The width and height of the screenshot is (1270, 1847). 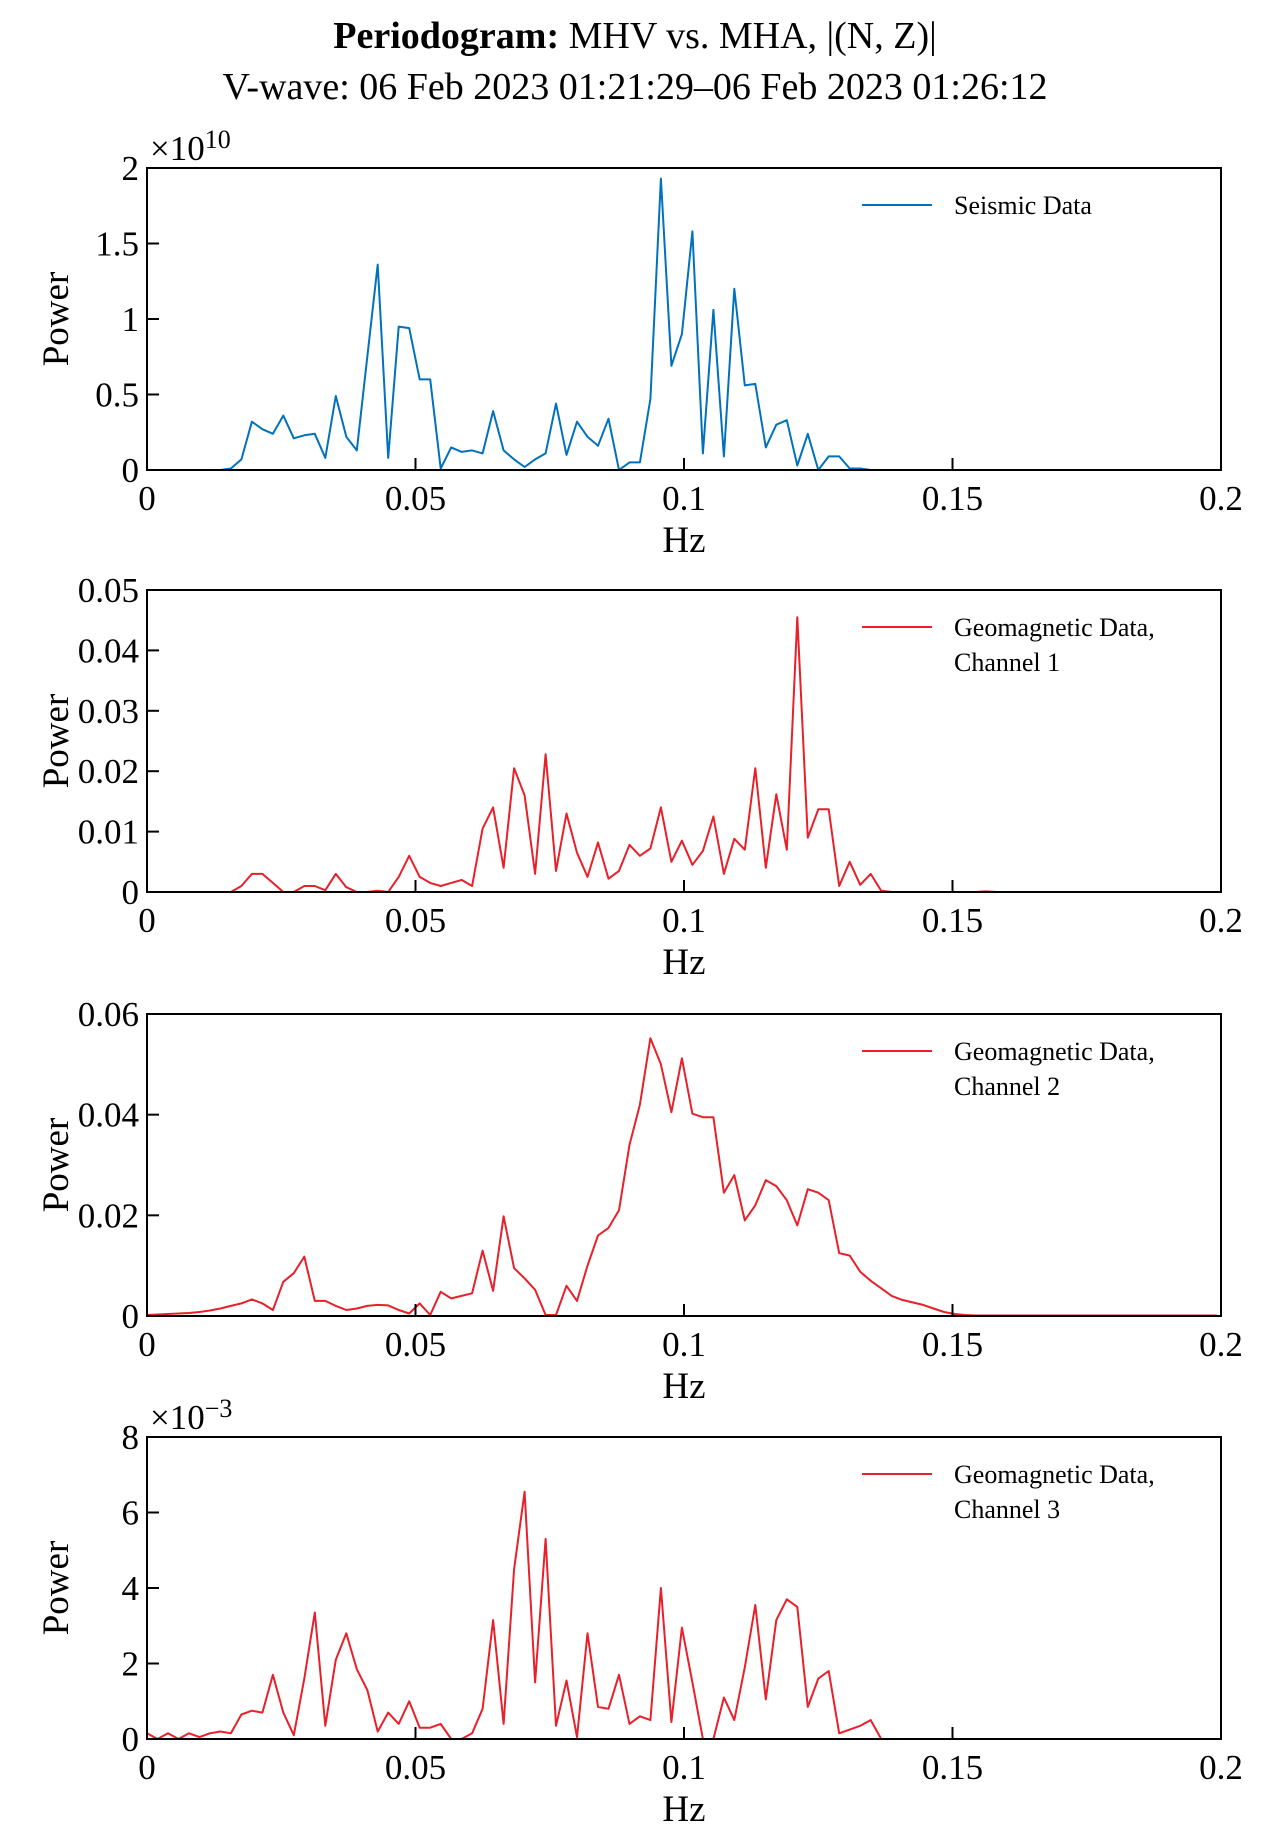 I want to click on y-tick-label: 0.06, so click(x=108, y=1014).